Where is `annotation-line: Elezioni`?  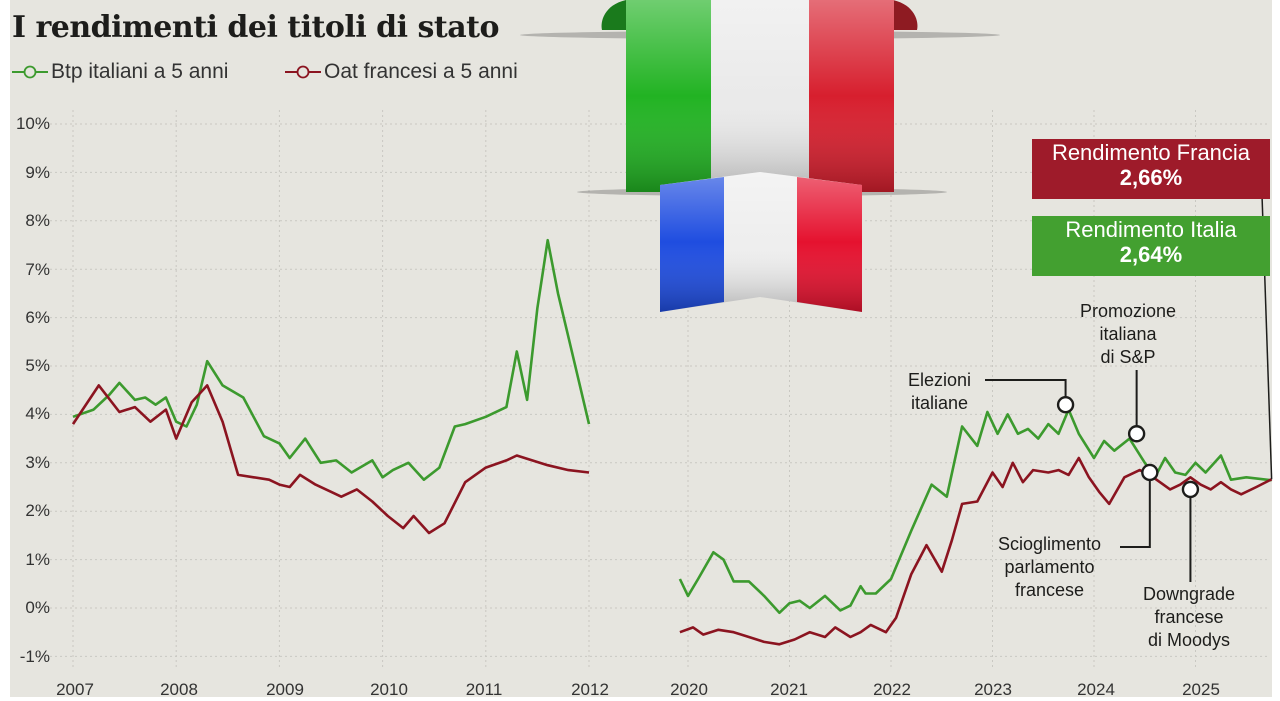
annotation-line: Elezioni is located at coordinates (940, 380).